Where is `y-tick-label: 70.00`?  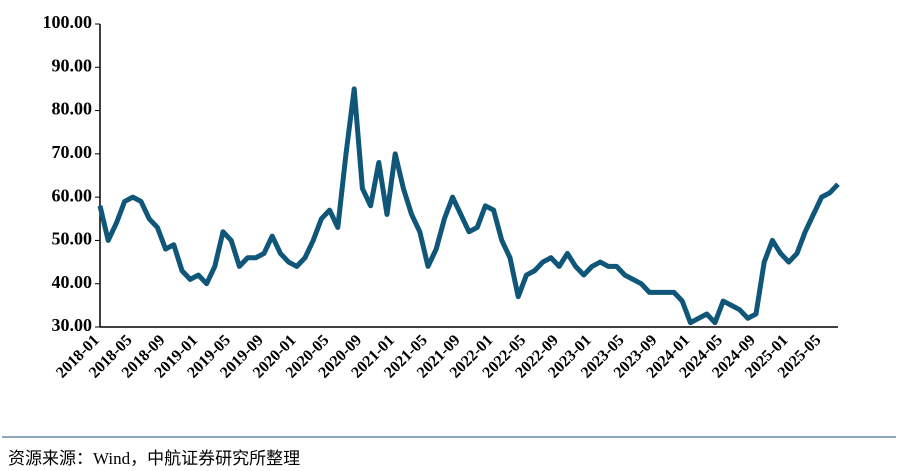
y-tick-label: 70.00 is located at coordinates (72, 152).